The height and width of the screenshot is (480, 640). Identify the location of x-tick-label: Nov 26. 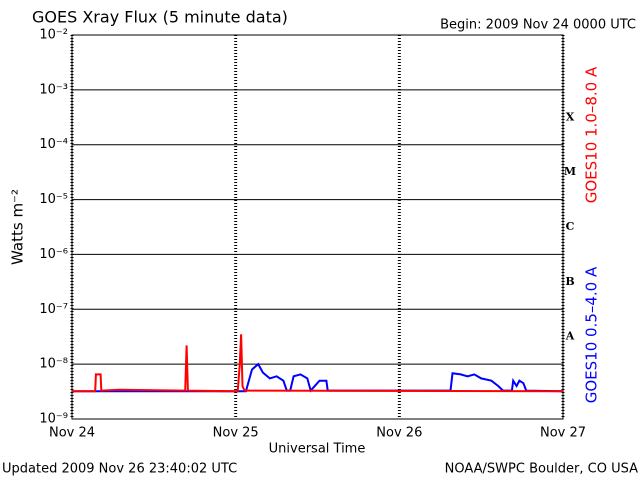
(399, 433).